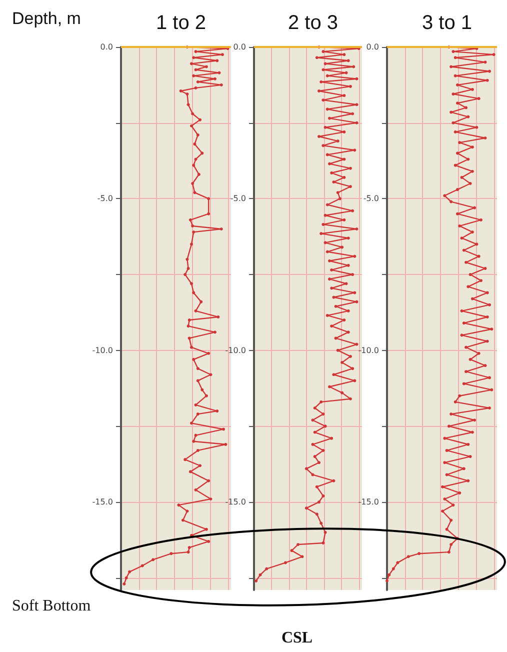 This screenshot has height=652, width=507. Describe the element at coordinates (313, 23) in the screenshot. I see `chart-title: 2 to 3` at that location.